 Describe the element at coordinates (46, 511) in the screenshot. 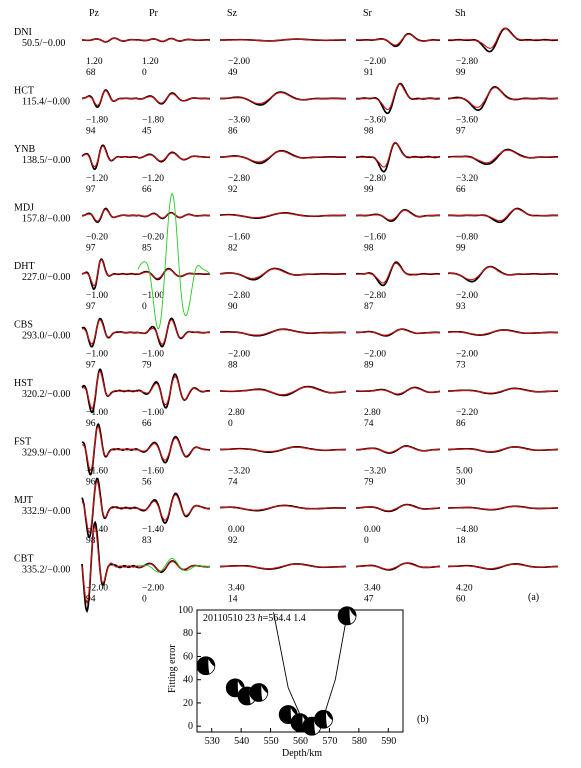

I see `station-distance-azimuth: 332.9/−0.00` at that location.